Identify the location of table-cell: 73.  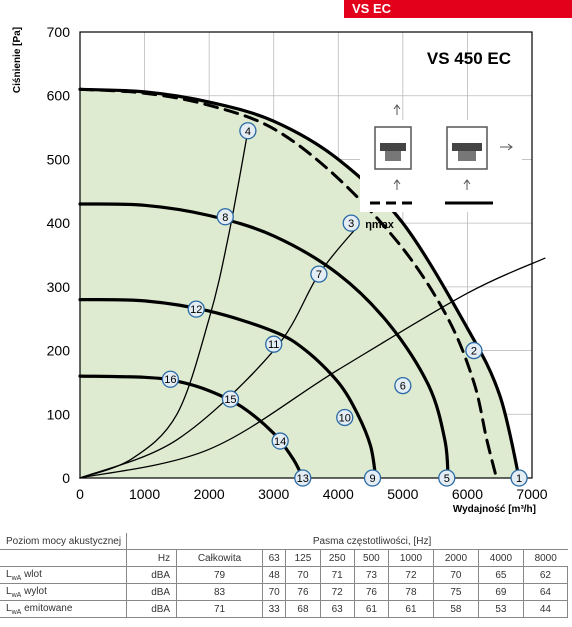
(371, 575).